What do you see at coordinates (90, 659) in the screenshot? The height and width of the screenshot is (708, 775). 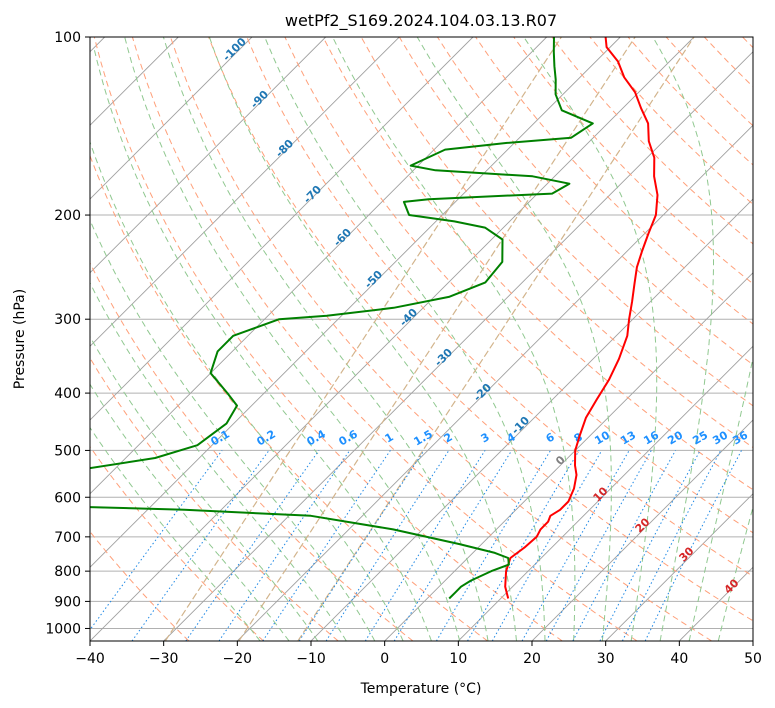 I see `x-tick-label: −40` at bounding box center [90, 659].